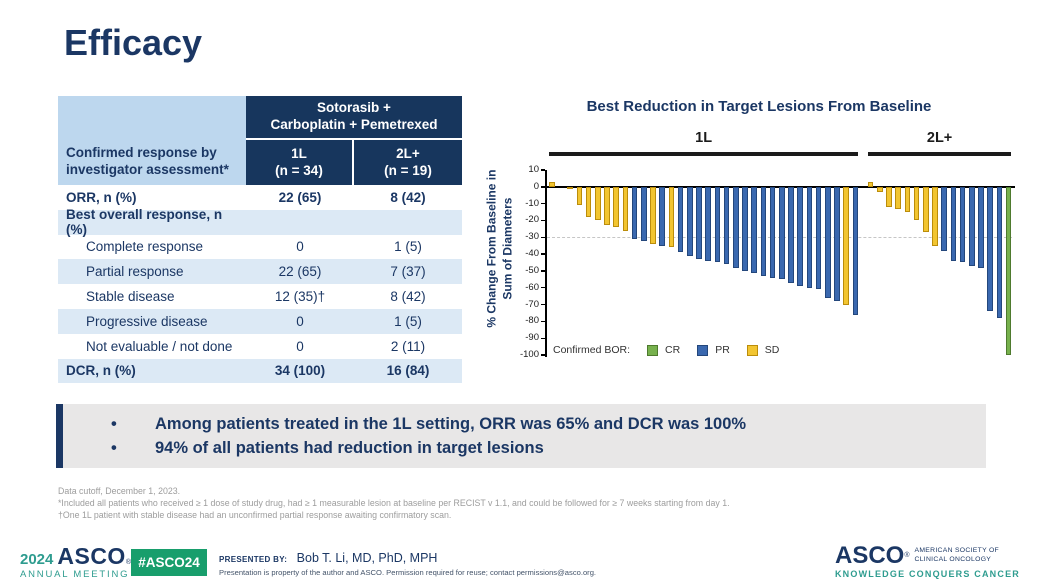 This screenshot has width=1038, height=584. What do you see at coordinates (408, 321) in the screenshot?
I see `cell-2l: 1 (5)` at bounding box center [408, 321].